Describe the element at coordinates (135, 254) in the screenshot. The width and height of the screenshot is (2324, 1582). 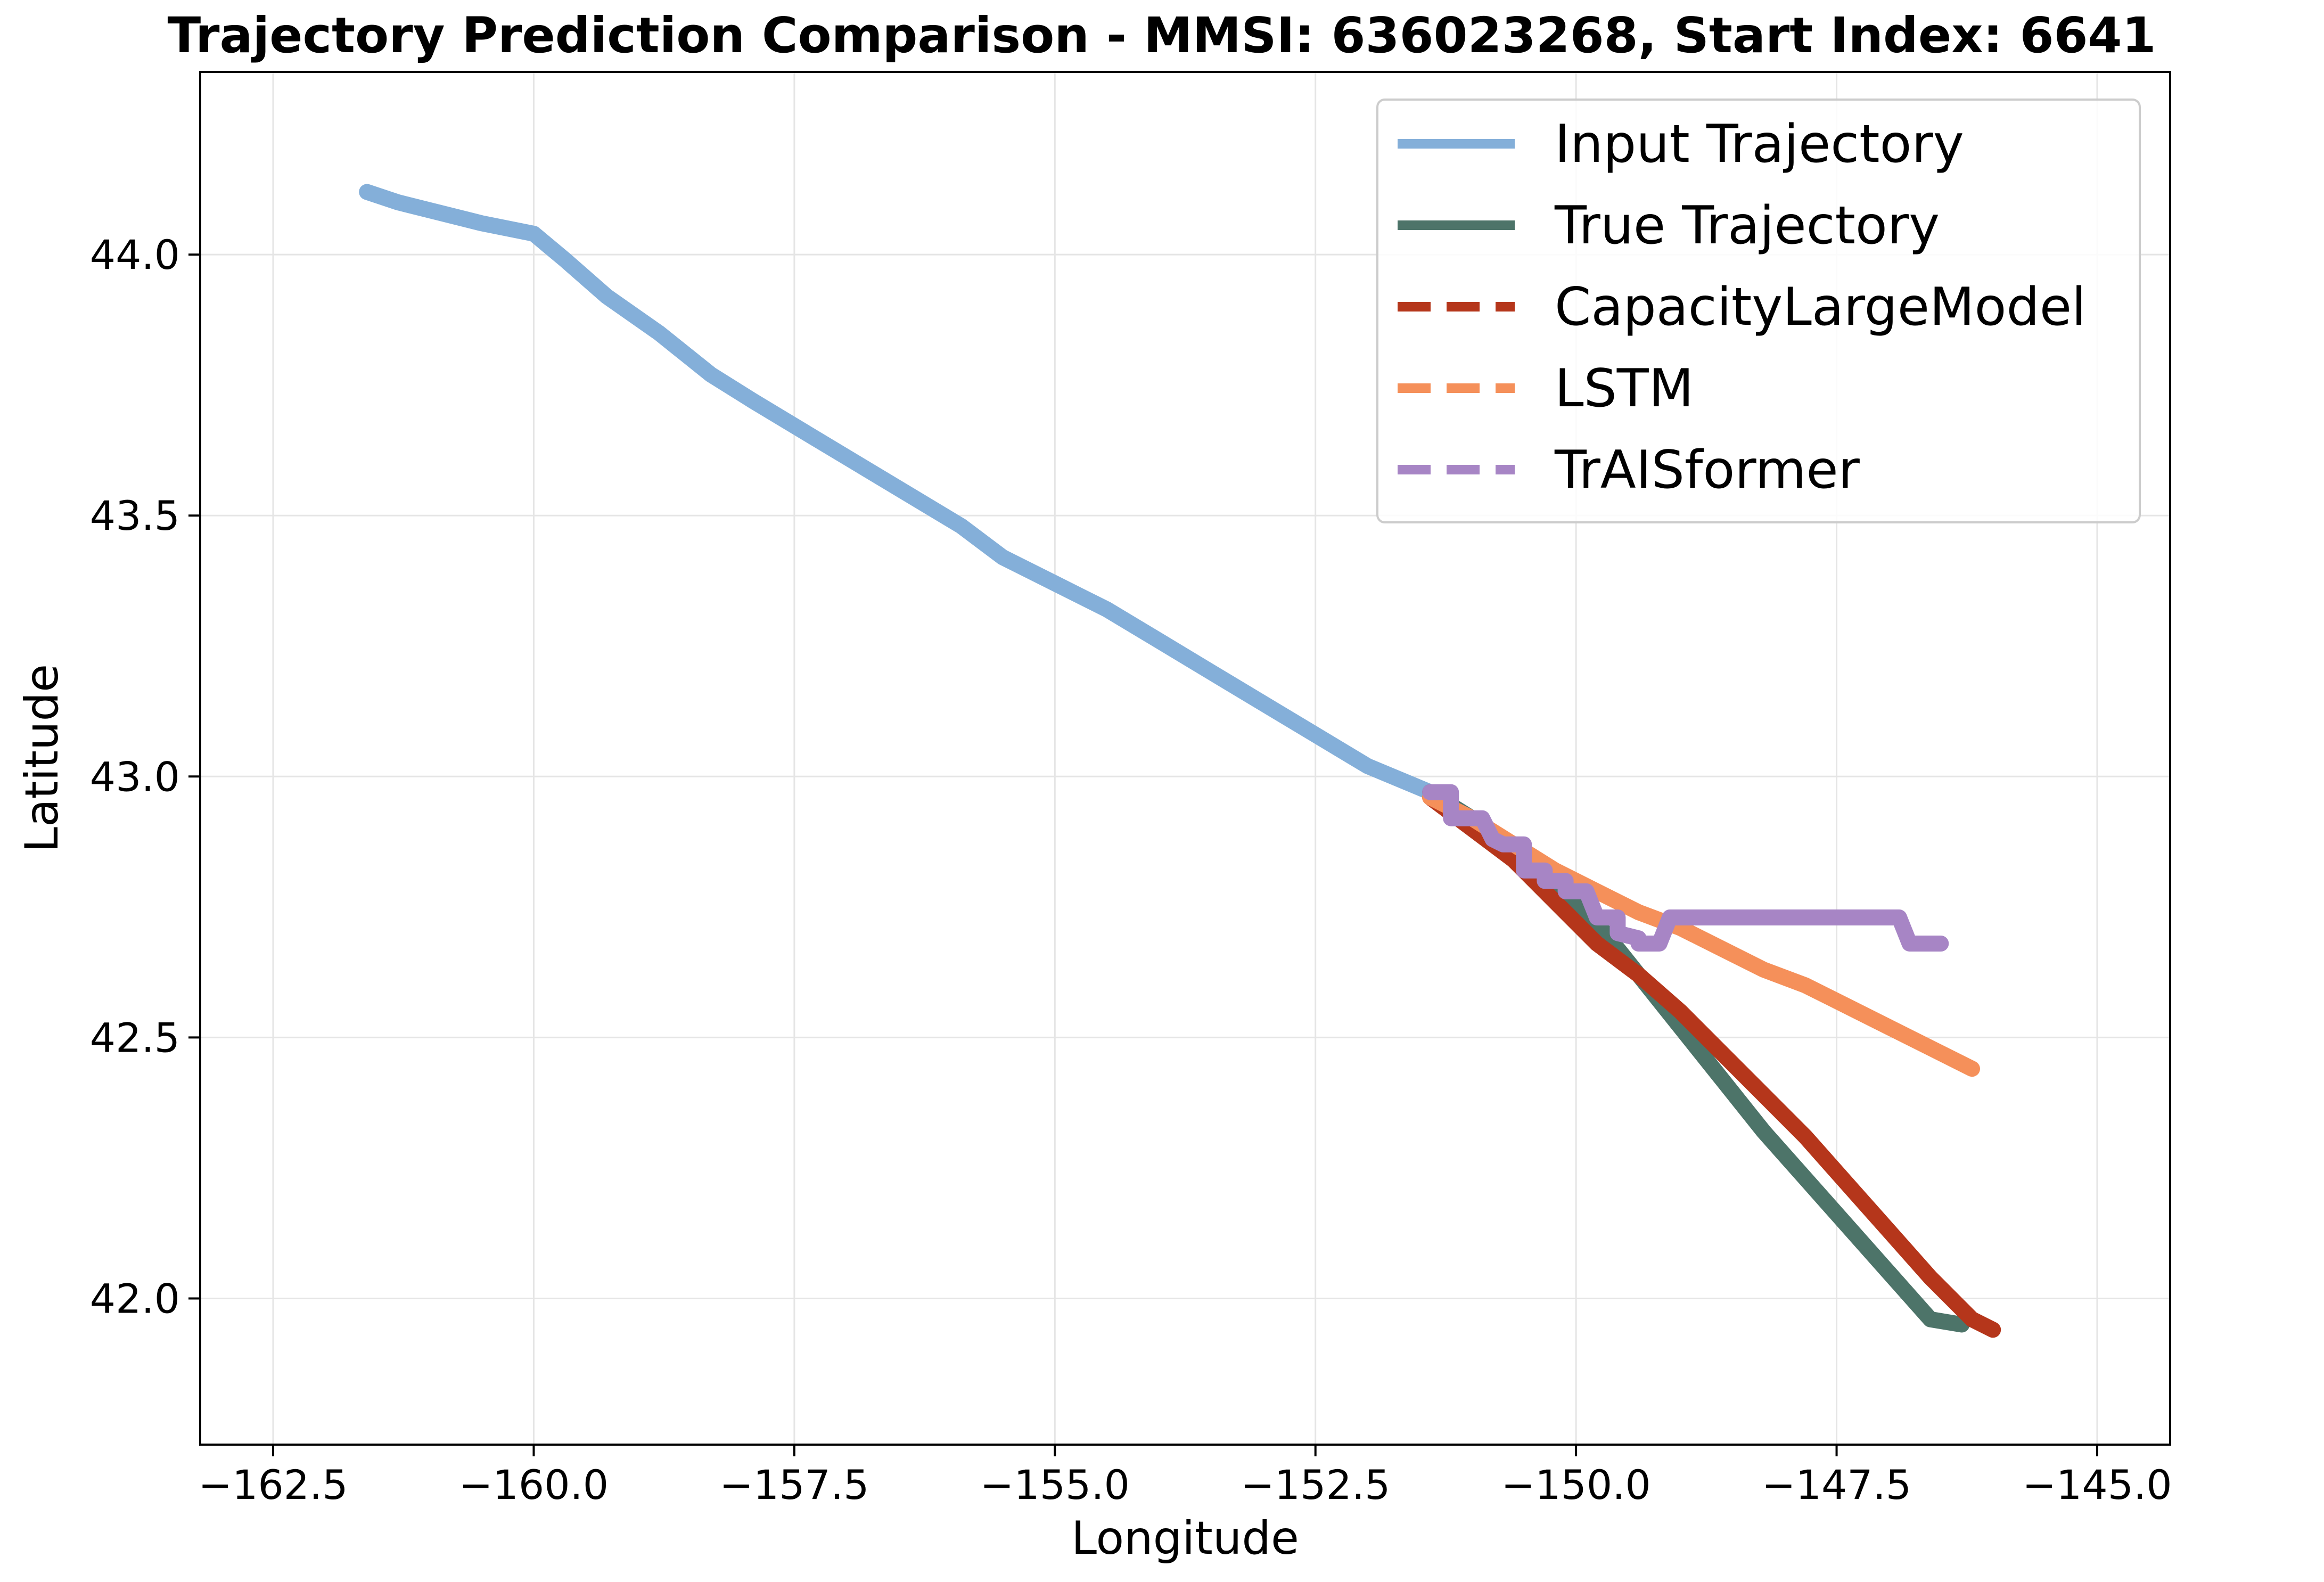
I see `y-tick-label: 44.0` at that location.